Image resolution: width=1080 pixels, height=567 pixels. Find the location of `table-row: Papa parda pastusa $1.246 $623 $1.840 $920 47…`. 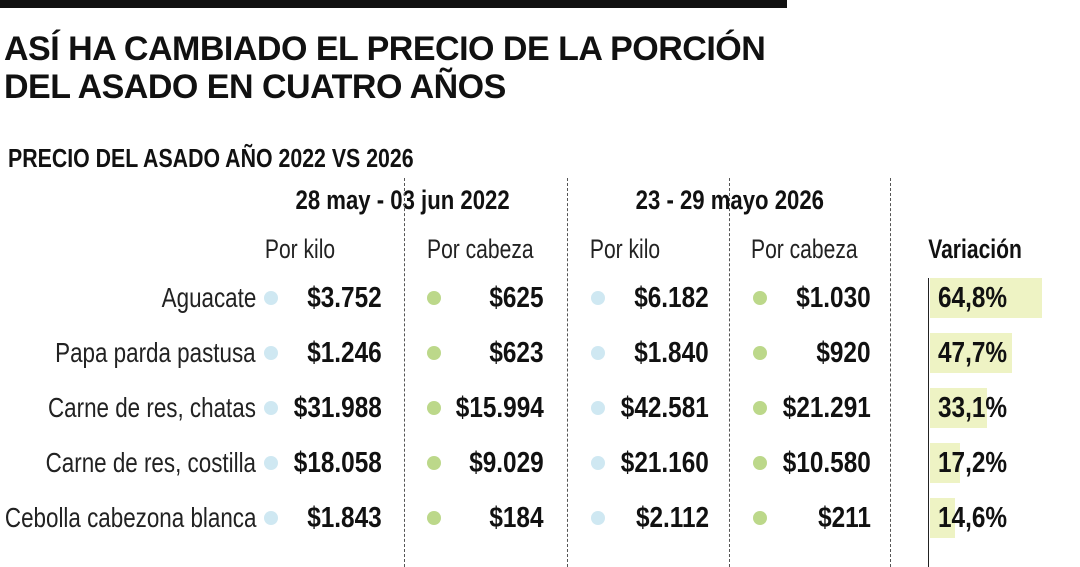

table-row: Papa parda pastusa $1.246 $623 $1.840 $920 47… is located at coordinates (540, 353).